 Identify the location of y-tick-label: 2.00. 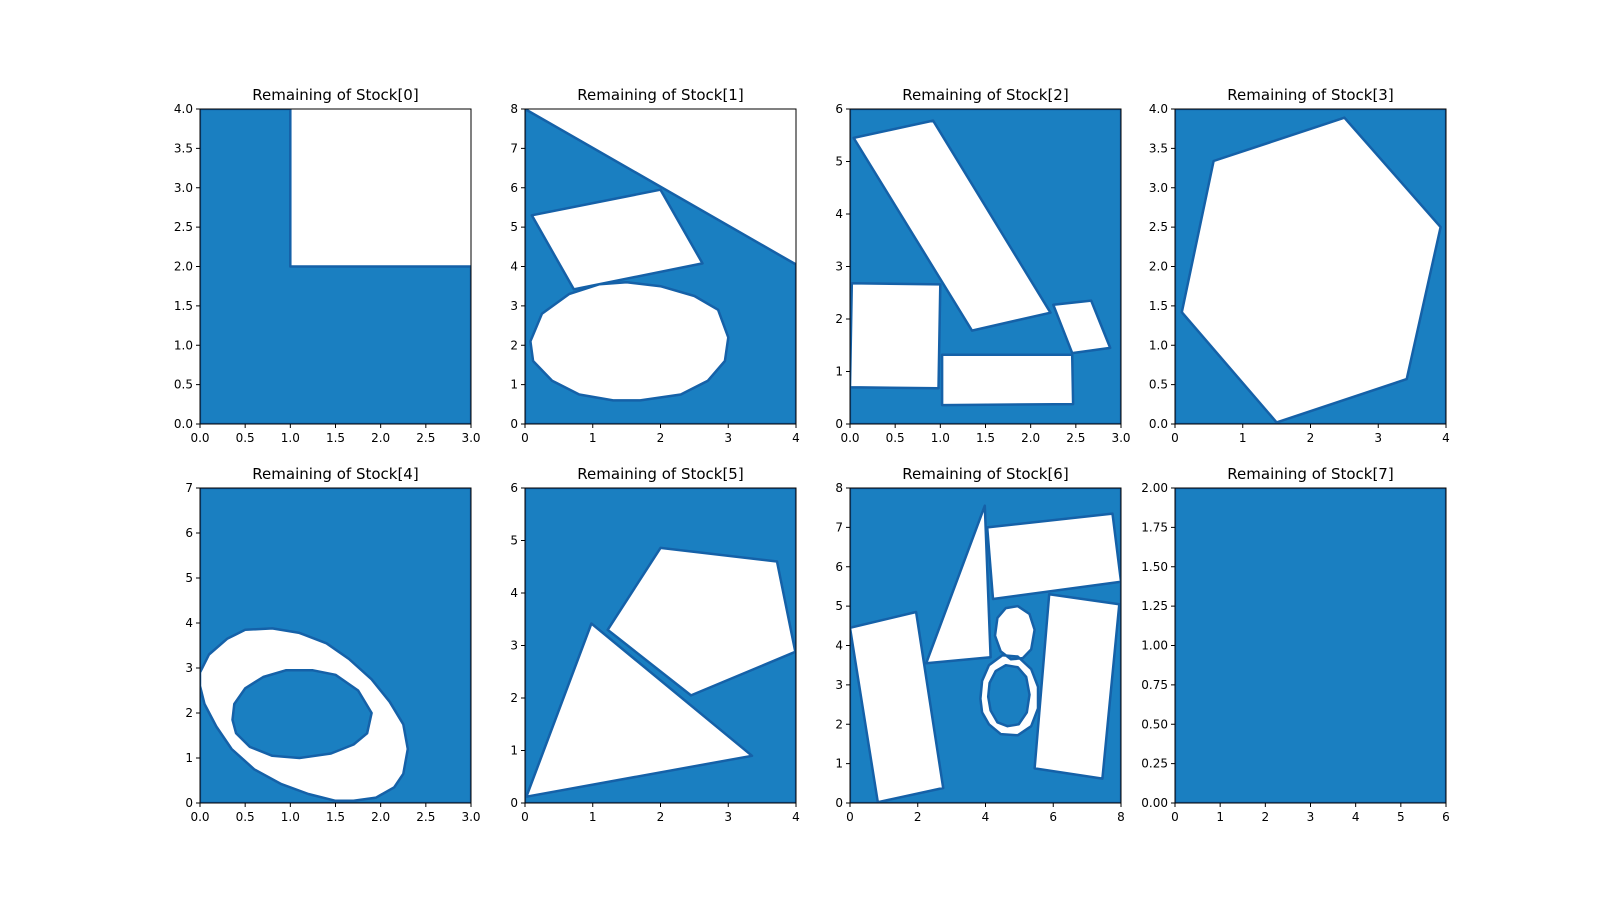
(1154, 488).